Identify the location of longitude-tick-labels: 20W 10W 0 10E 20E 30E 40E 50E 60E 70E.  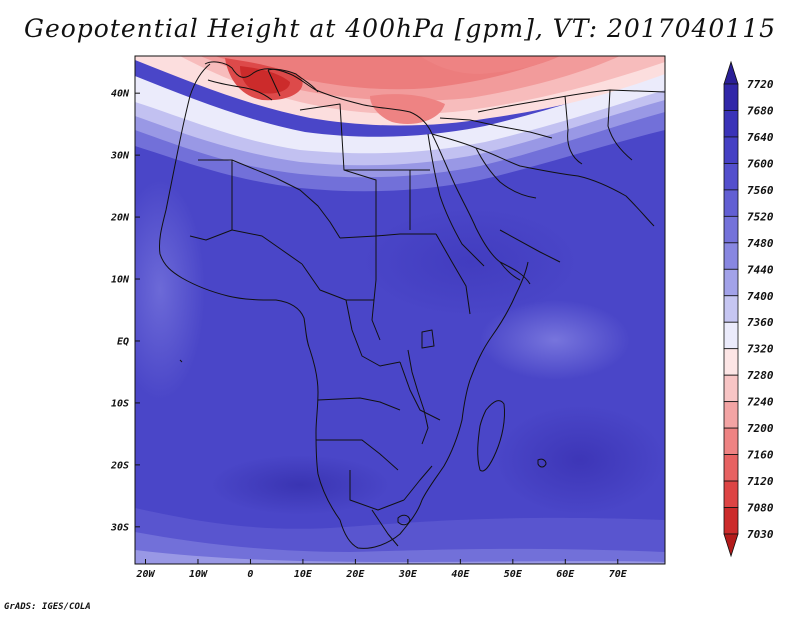
(381, 569).